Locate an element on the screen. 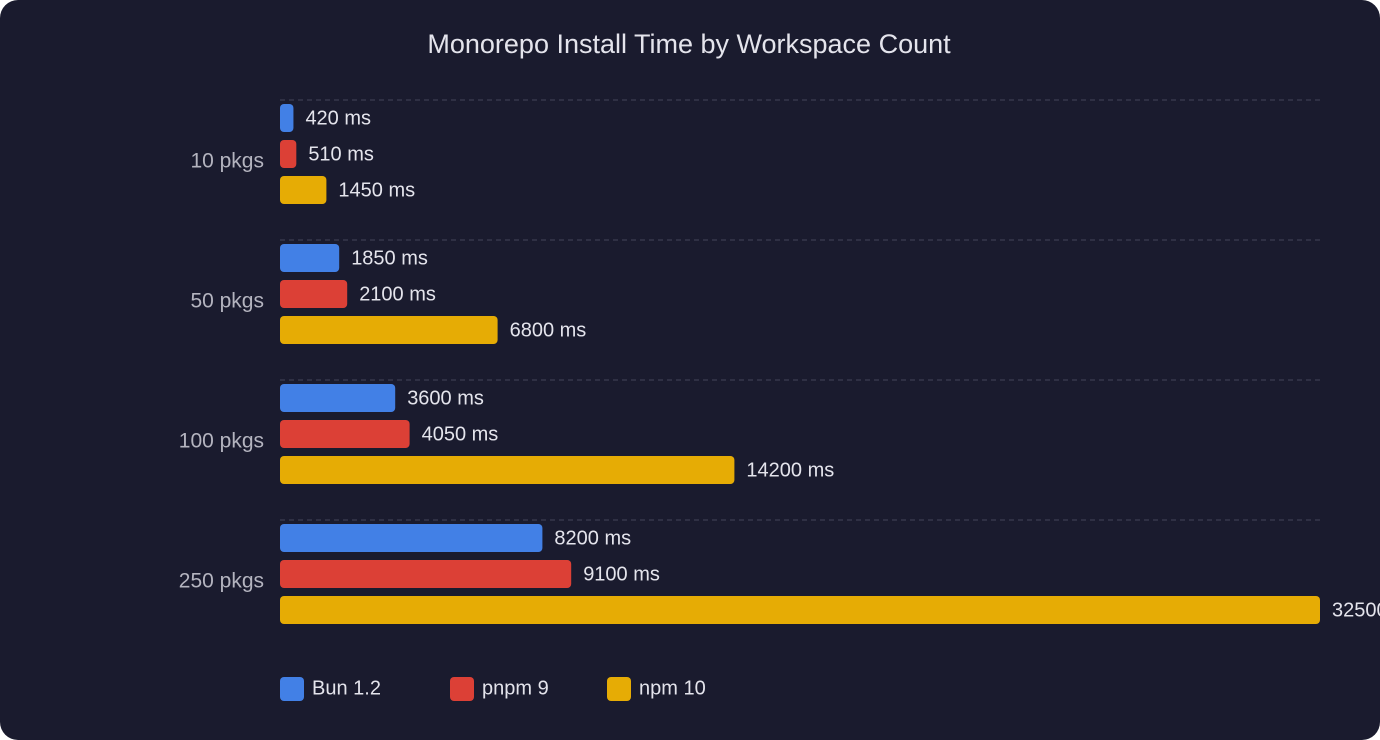  data-label: 1450 ms is located at coordinates (376, 190).